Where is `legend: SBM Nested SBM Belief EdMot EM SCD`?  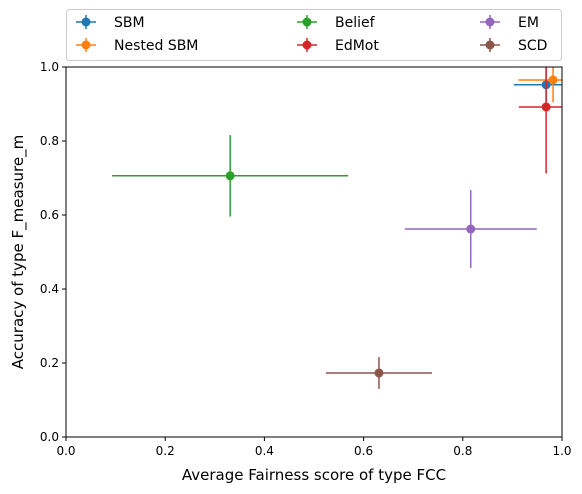 legend: SBM Nested SBM Belief EdMot EM SCD is located at coordinates (314, 35).